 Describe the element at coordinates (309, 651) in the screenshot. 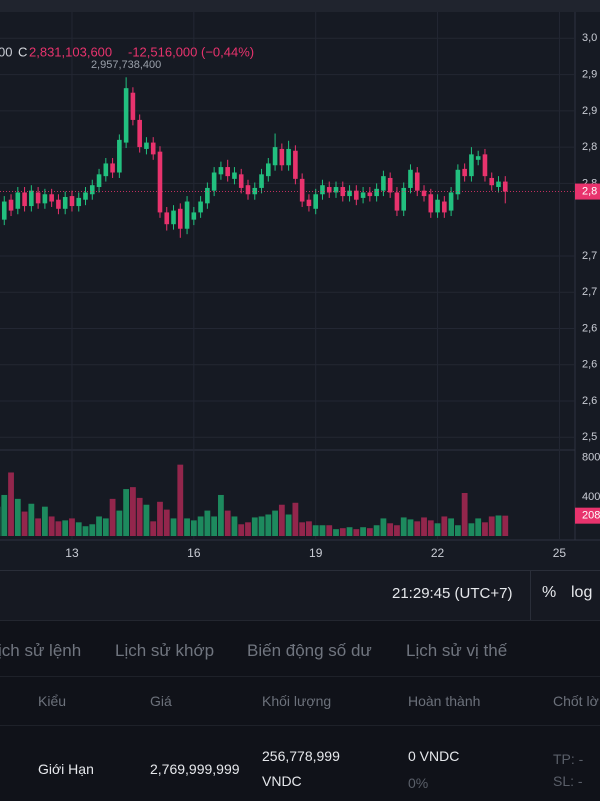

I see `tab: Biến động số dư` at that location.